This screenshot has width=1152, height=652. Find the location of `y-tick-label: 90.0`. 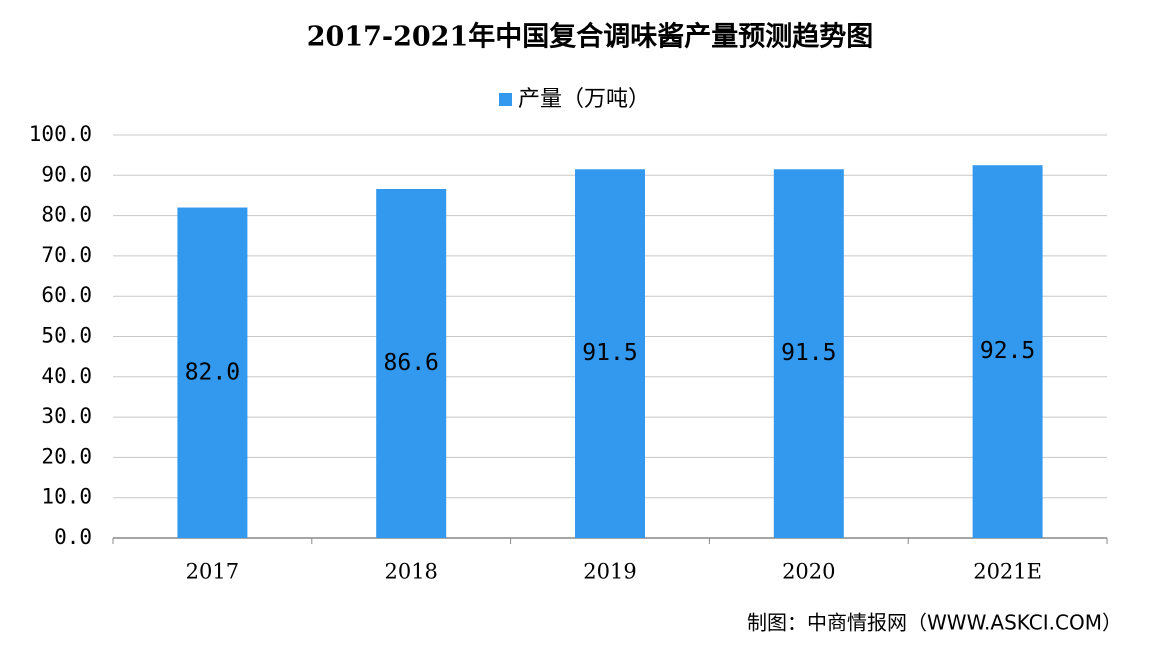

y-tick-label: 90.0 is located at coordinates (66, 174).